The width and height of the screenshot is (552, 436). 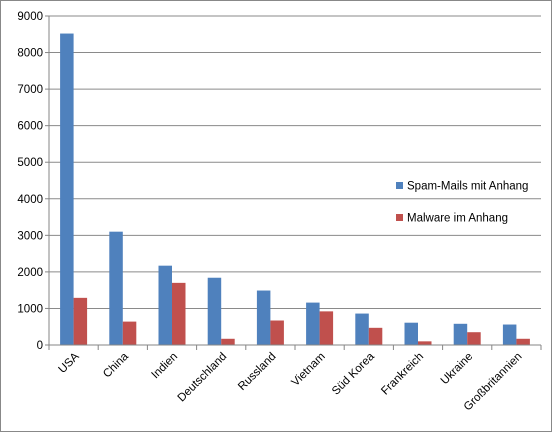 What do you see at coordinates (402, 374) in the screenshot?
I see `x-tick-label: Frankreich` at bounding box center [402, 374].